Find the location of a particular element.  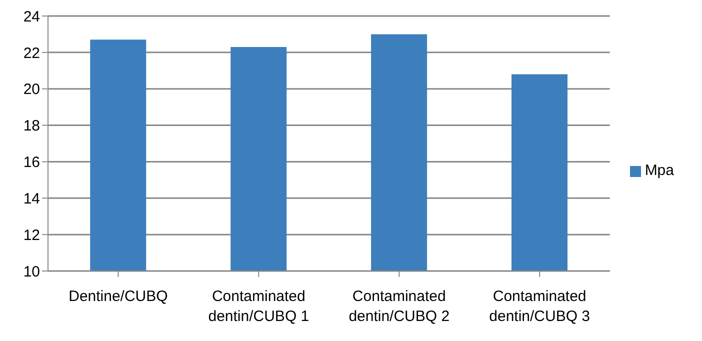

y-tick-label: 14 is located at coordinates (31, 199).